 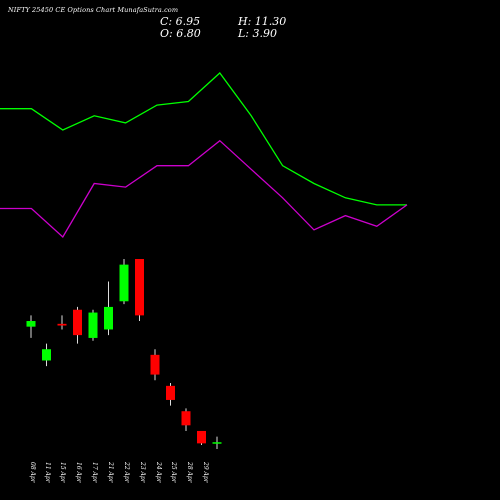 What do you see at coordinates (189, 472) in the screenshot?
I see `x-tick-label: 28 Apr` at bounding box center [189, 472].